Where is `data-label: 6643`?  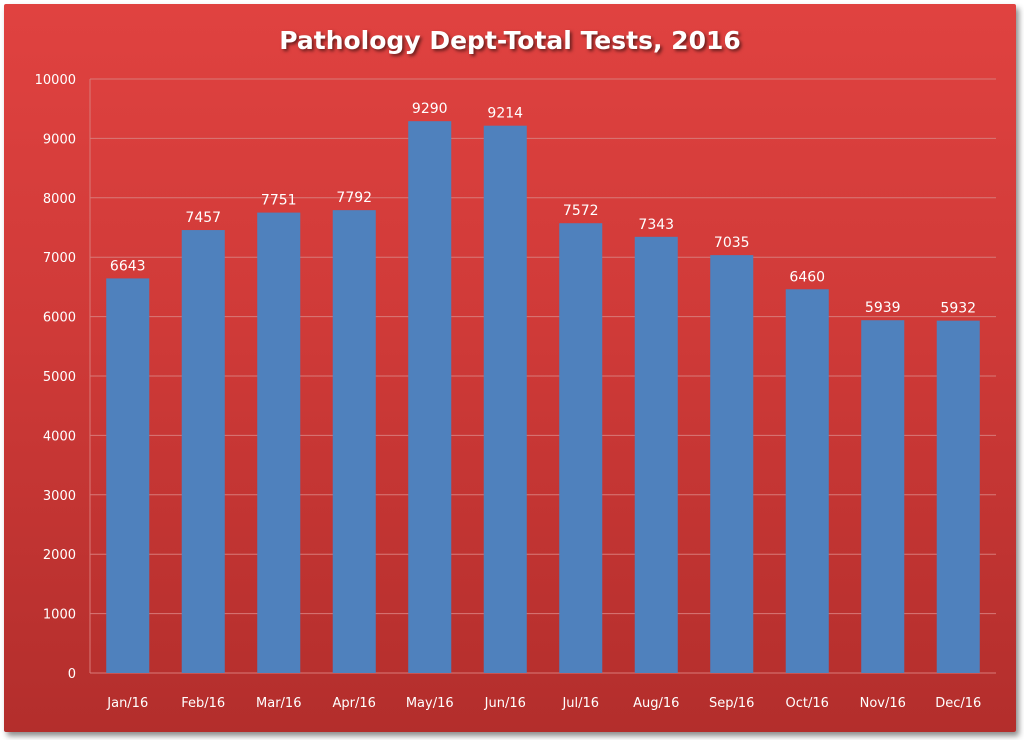 data-label: 6643 is located at coordinates (128, 266).